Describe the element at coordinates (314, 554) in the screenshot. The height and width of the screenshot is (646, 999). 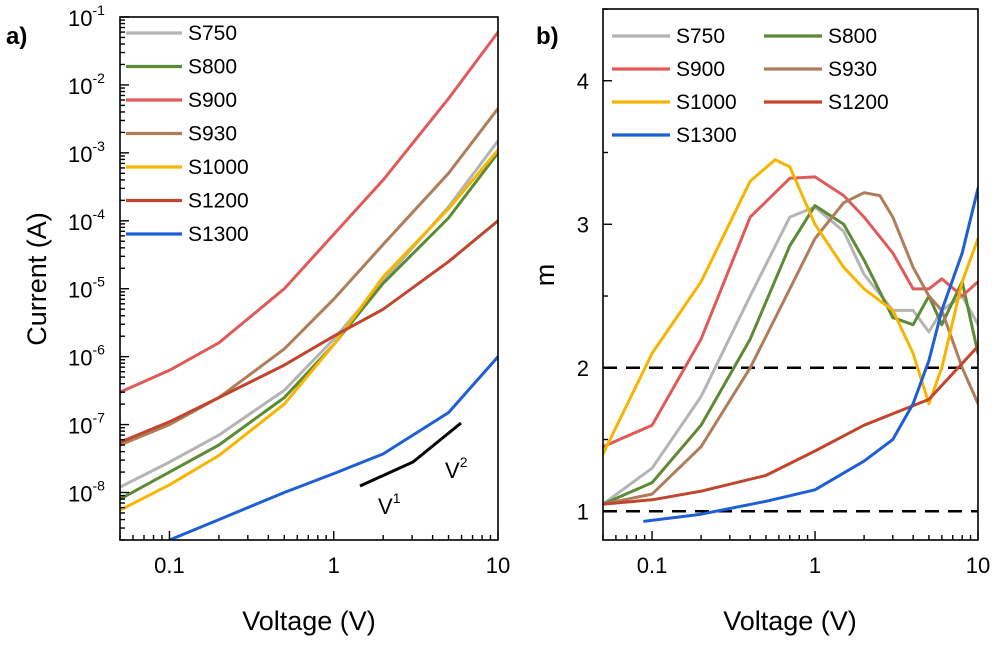
I see `panel-a-x-axis: 0.1 1 10` at that location.